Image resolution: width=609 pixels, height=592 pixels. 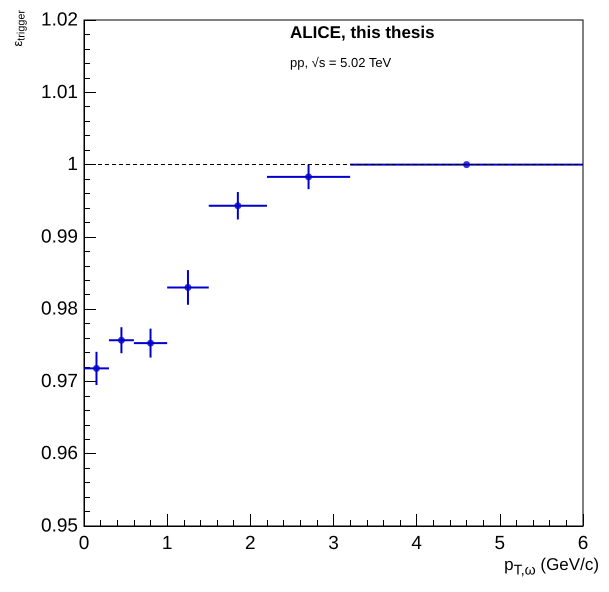 I want to click on y-tick-label: 1.01, so click(x=59, y=92).